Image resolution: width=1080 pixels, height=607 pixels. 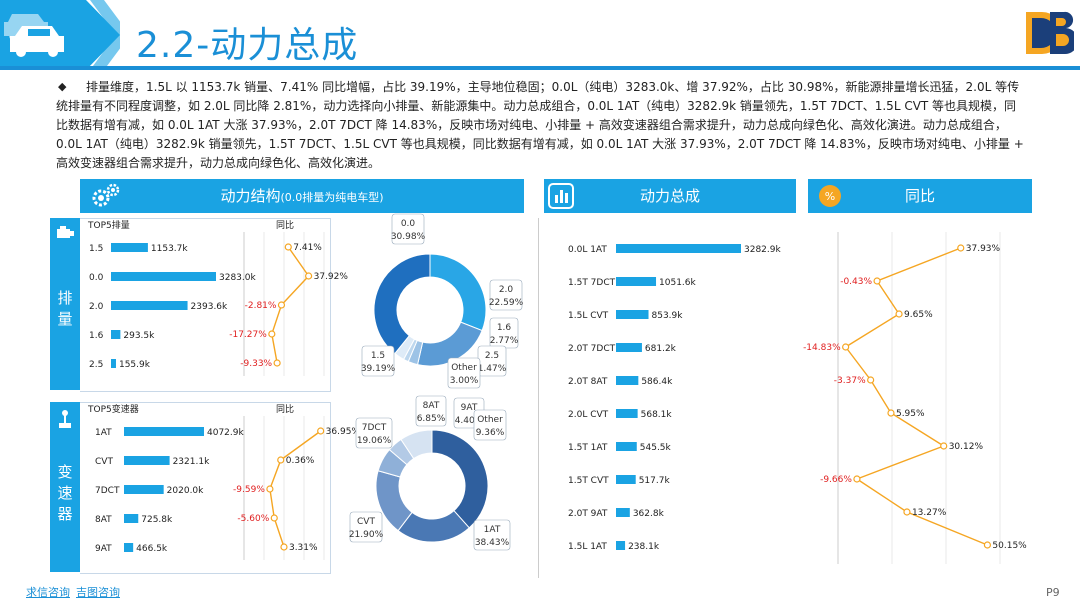 What do you see at coordinates (657, 382) in the screenshot?
I see `bar-value-label: 586.4k` at bounding box center [657, 382].